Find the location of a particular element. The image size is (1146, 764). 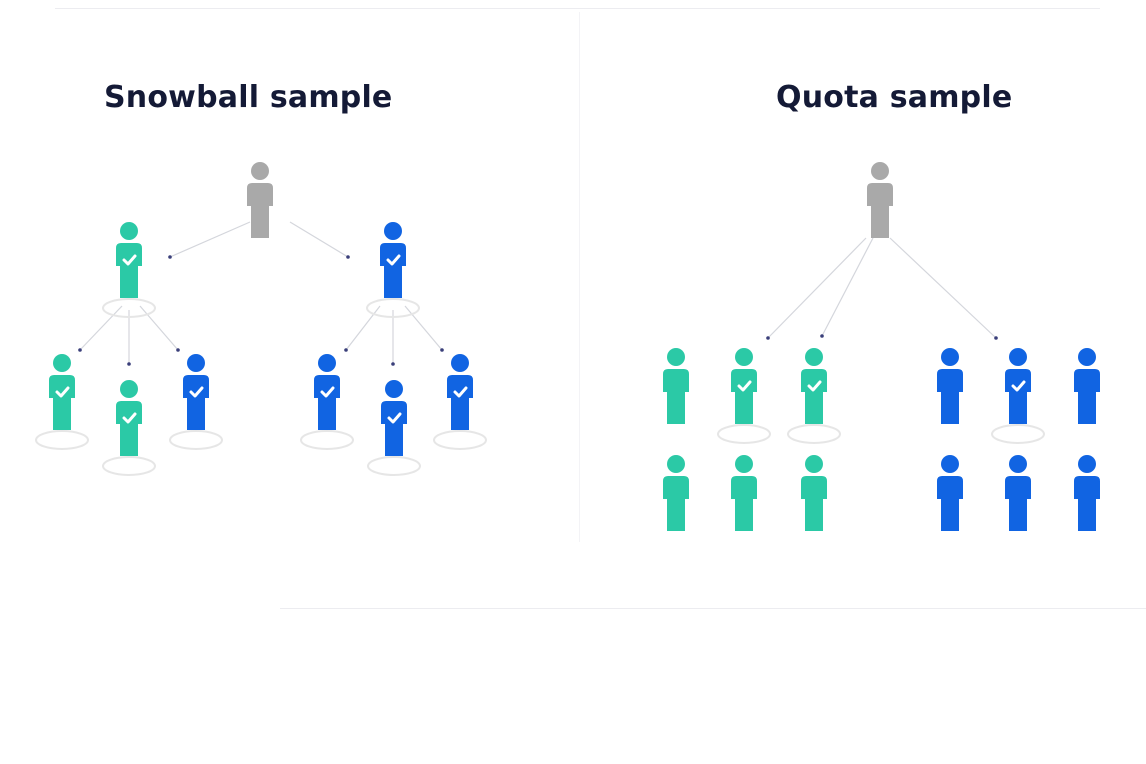

panel-divider is located at coordinates (579, 277).